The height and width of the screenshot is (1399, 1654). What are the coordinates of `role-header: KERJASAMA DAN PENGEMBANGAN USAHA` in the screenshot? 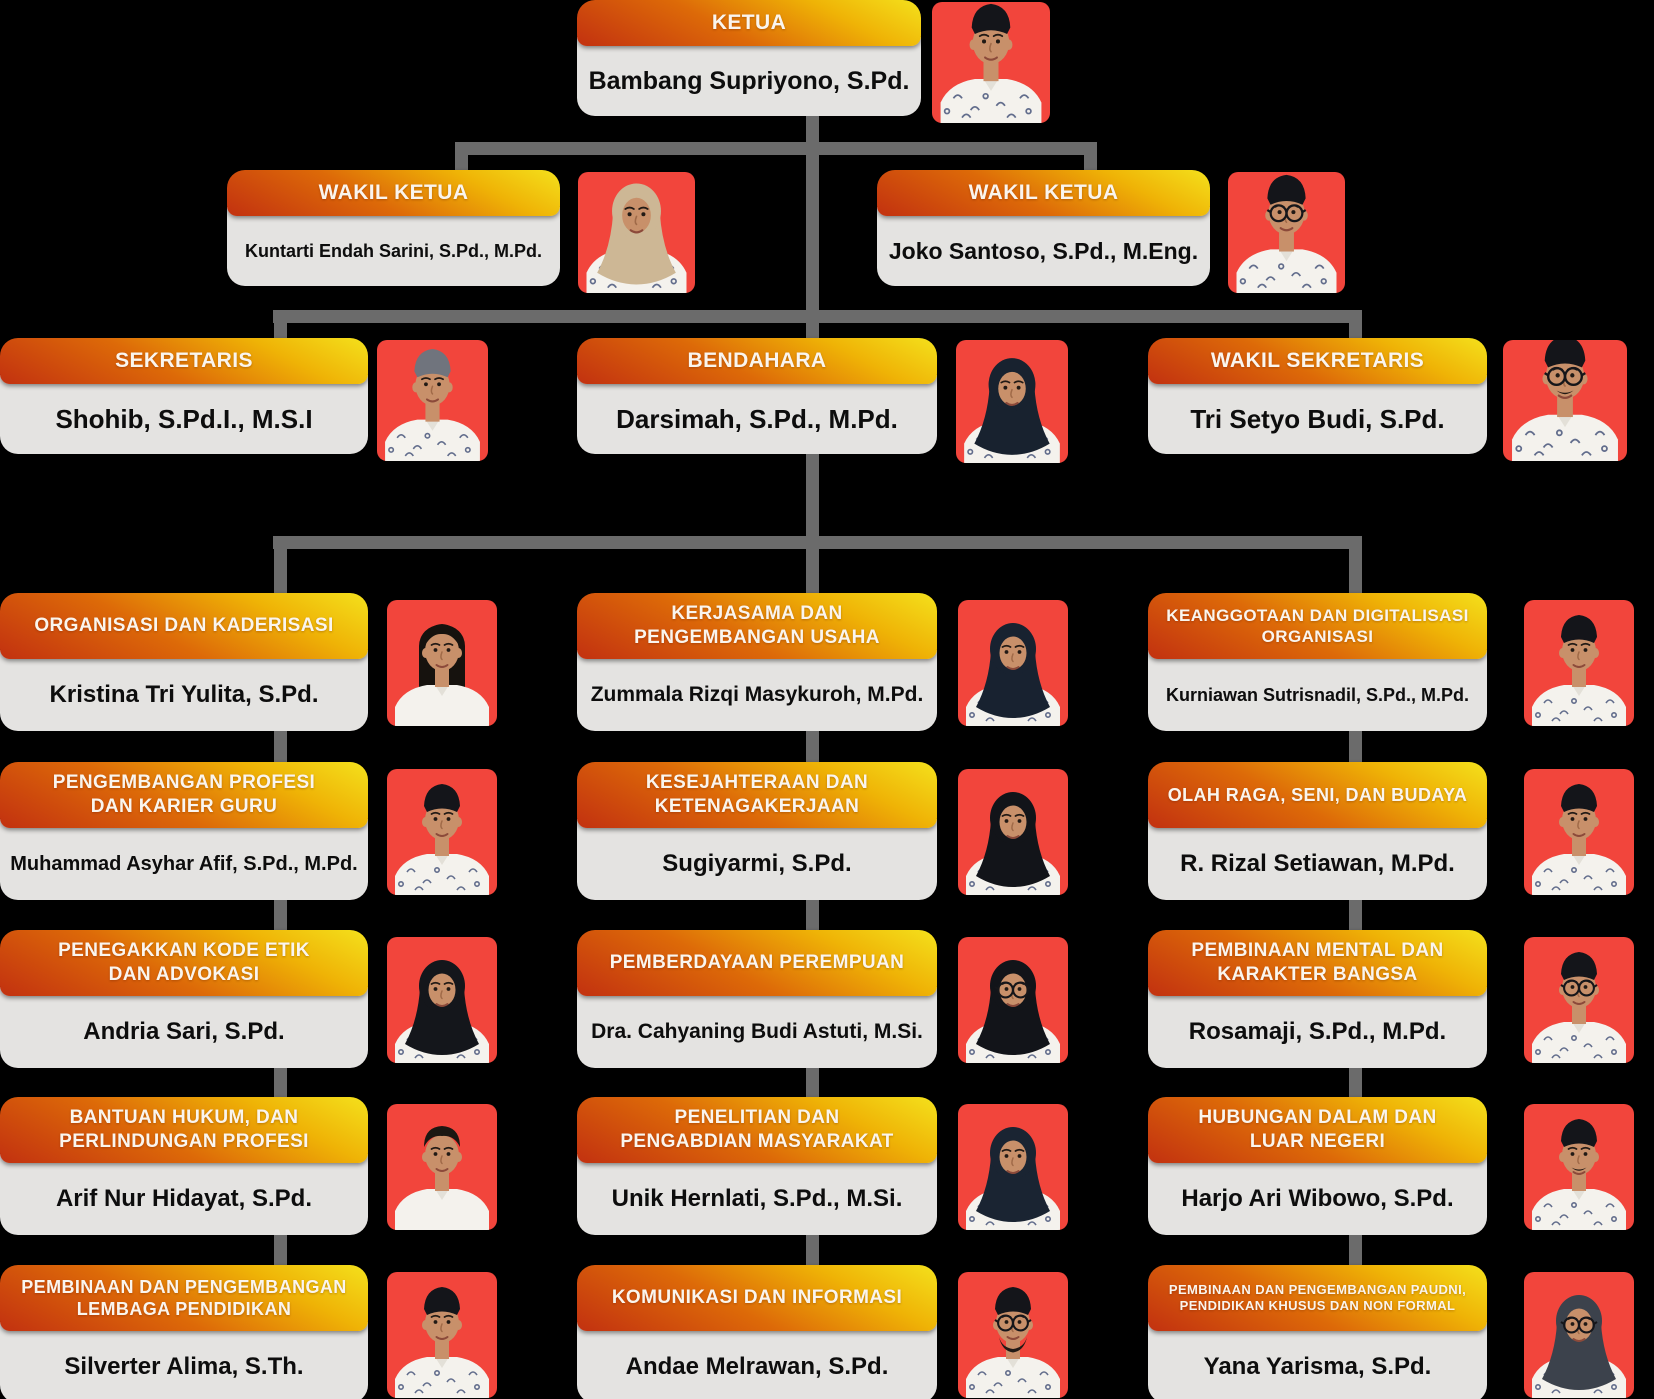 It's located at (757, 626).